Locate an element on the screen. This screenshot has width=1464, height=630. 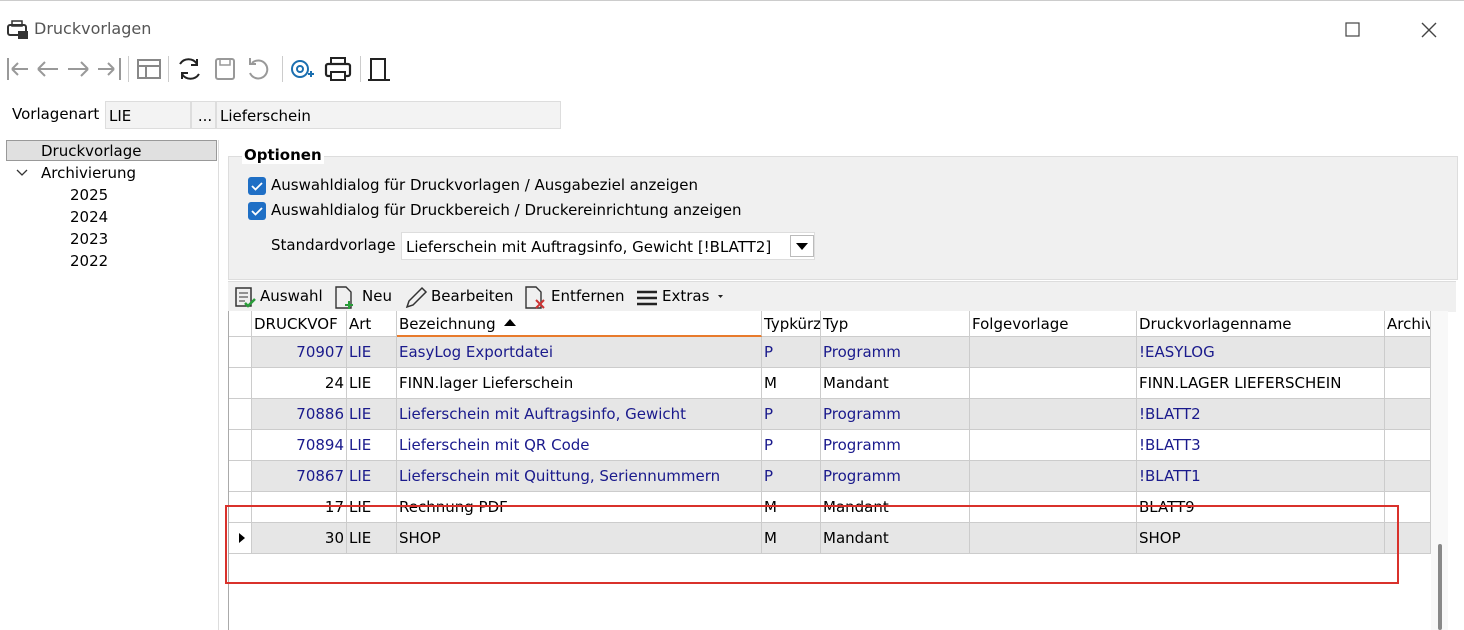
tree-item: Druckvorlage is located at coordinates (91, 151).